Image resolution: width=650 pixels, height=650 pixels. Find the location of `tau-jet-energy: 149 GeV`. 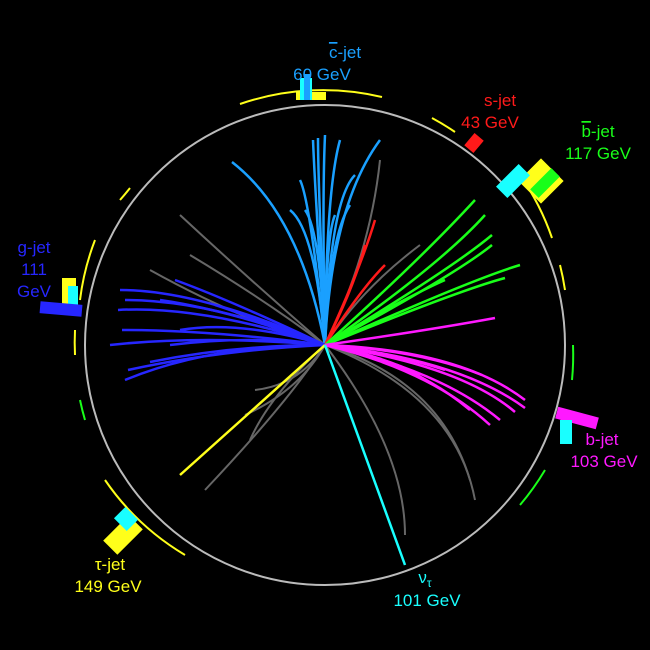

tau-jet-energy: 149 GeV is located at coordinates (108, 586).